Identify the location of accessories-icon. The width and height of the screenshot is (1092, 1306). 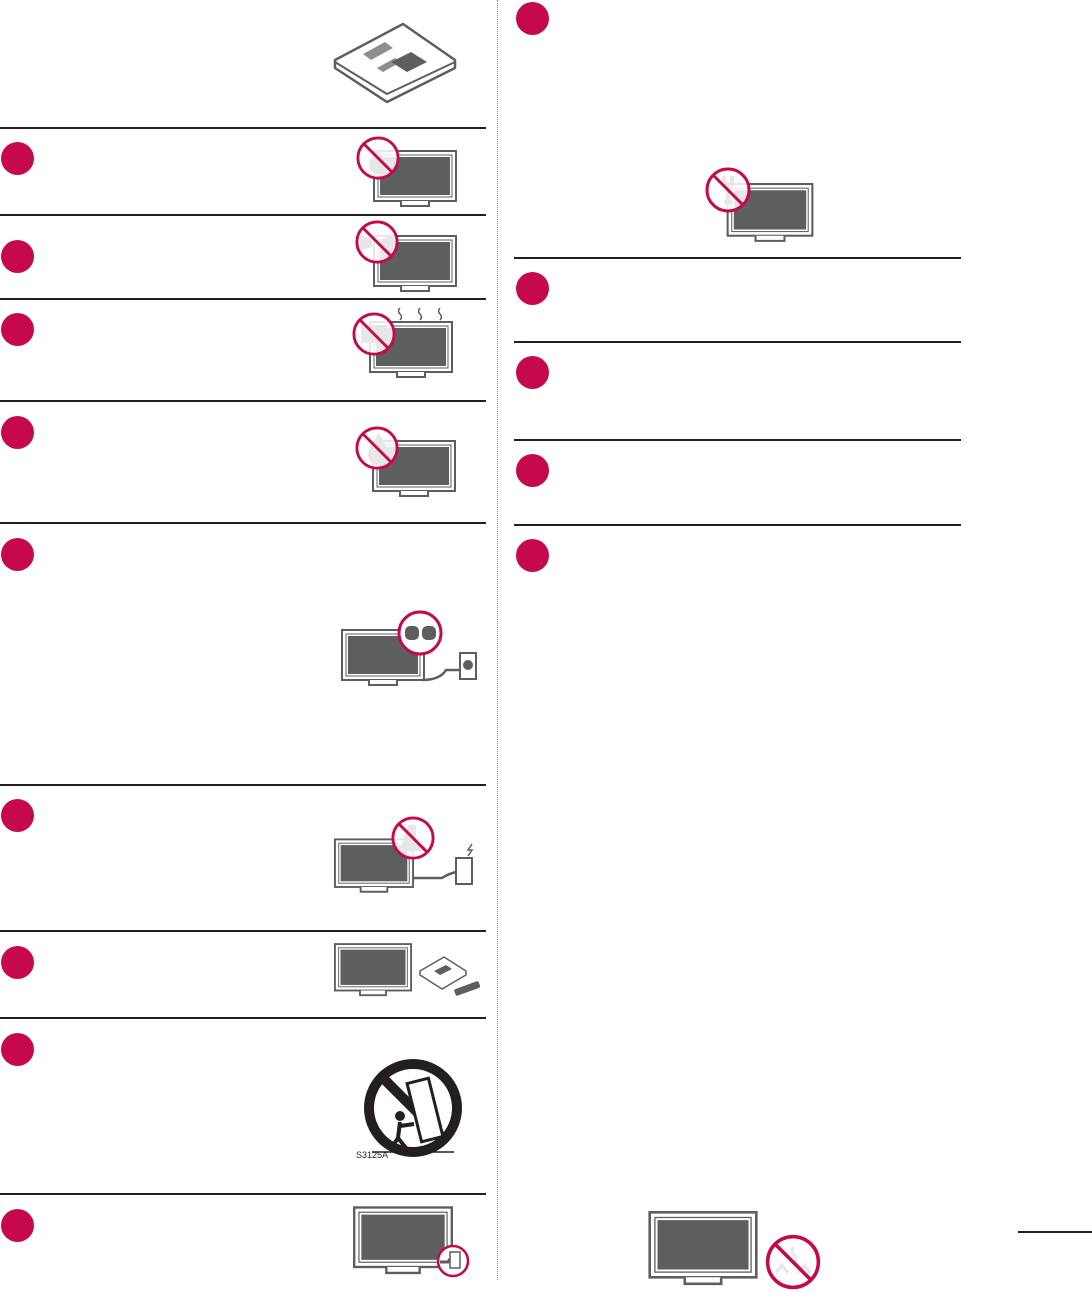
(450, 976).